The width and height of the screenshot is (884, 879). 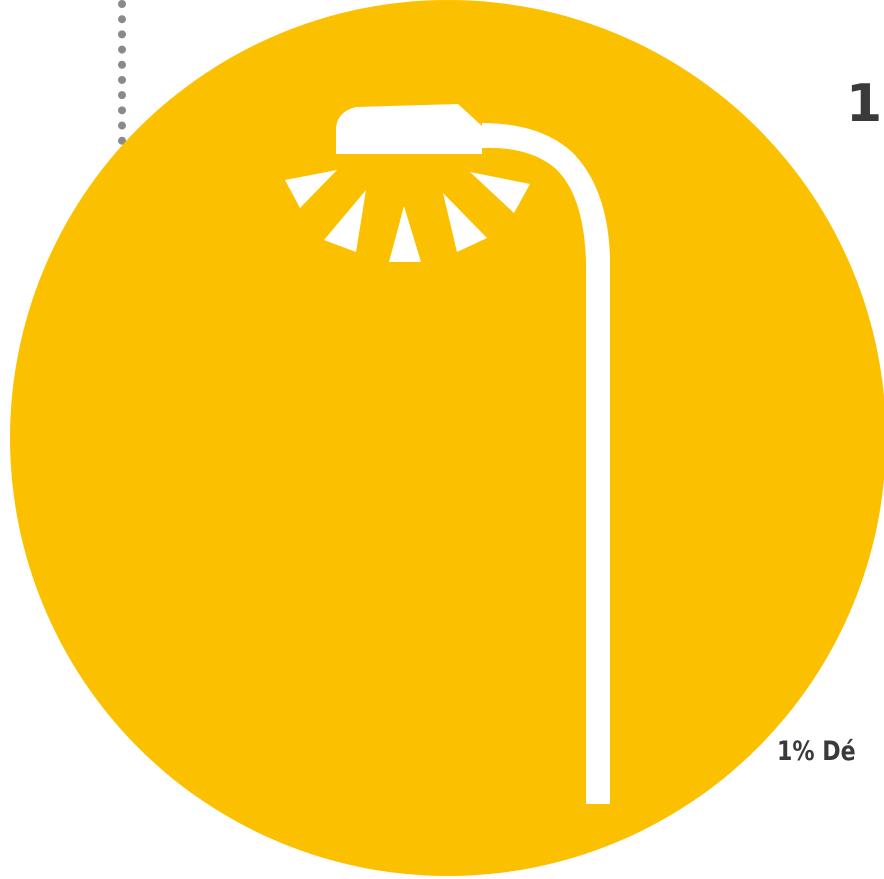 What do you see at coordinates (816, 751) in the screenshot?
I see `stat-caption-fragment: 1% Dé` at bounding box center [816, 751].